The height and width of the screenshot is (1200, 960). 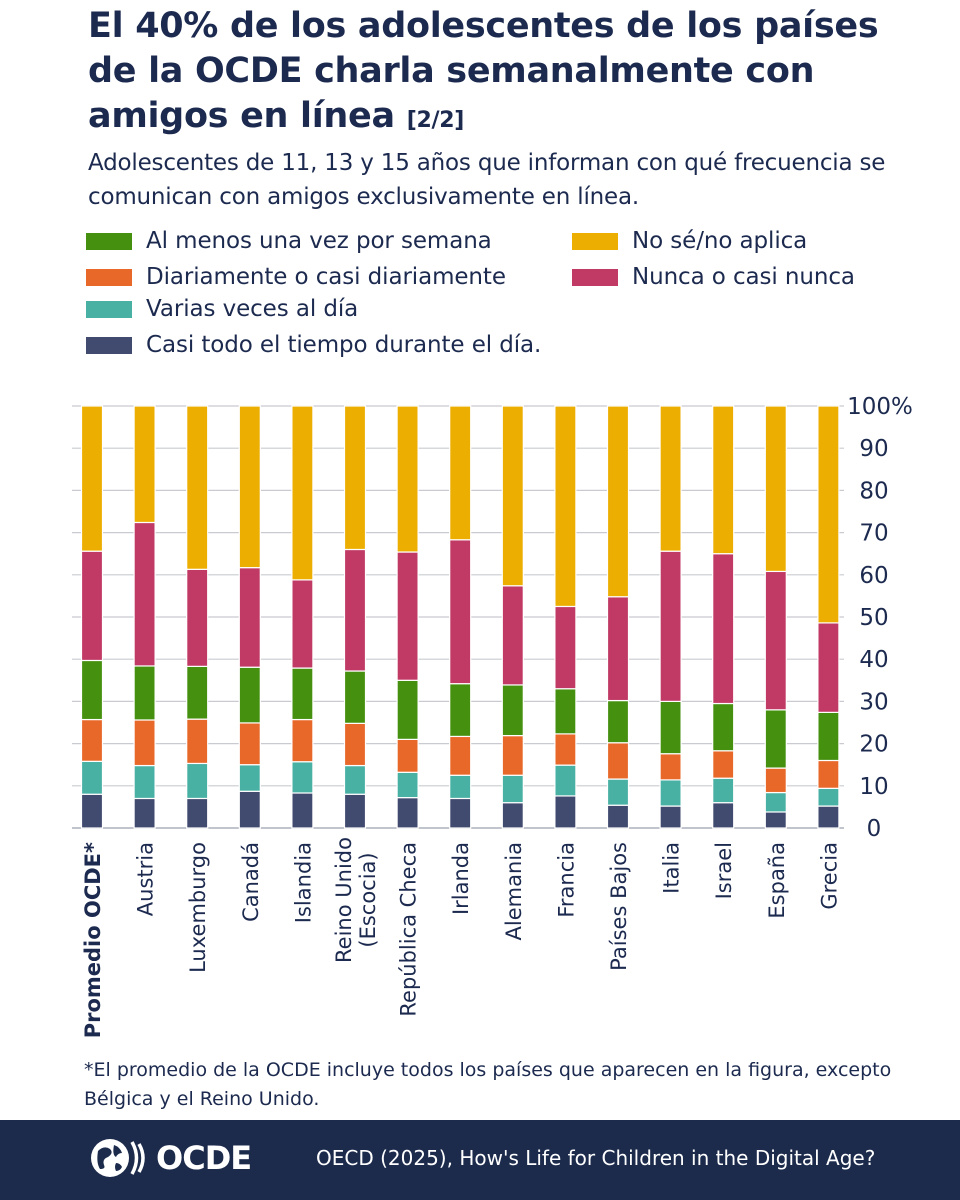 What do you see at coordinates (873, 787) in the screenshot?
I see `y-tick-label: 10` at bounding box center [873, 787].